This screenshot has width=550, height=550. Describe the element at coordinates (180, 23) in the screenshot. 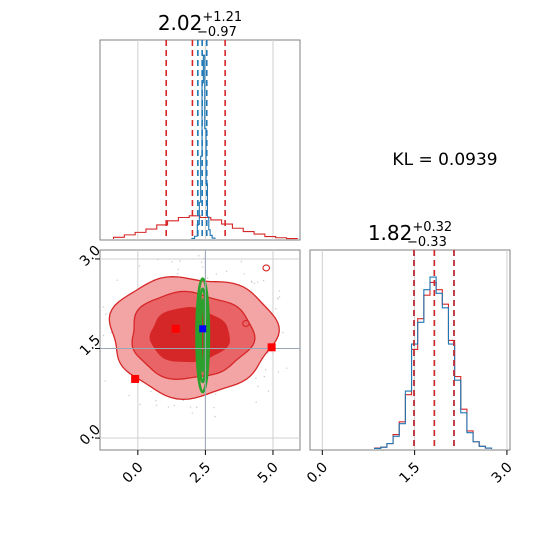

I see `title-x-value: 2.02` at that location.